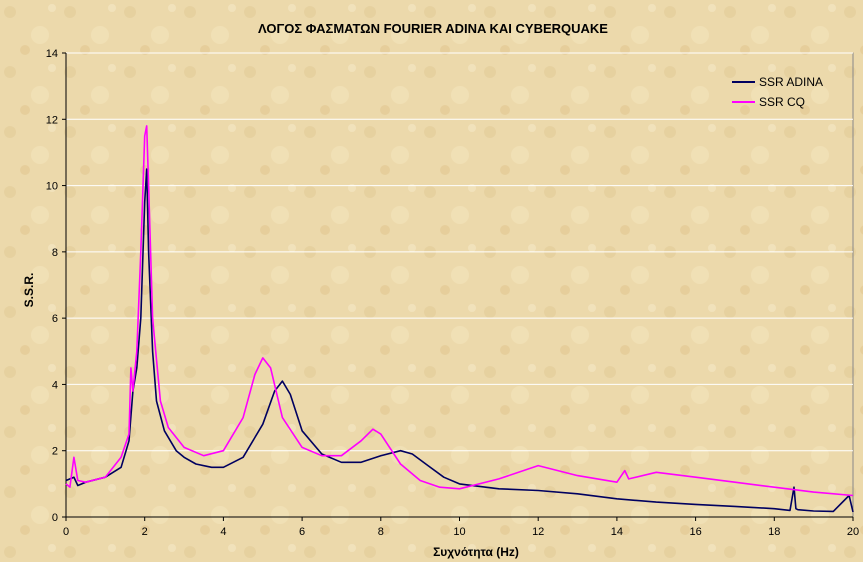  Describe the element at coordinates (55, 518) in the screenshot. I see `y-tick-label: 0` at that location.